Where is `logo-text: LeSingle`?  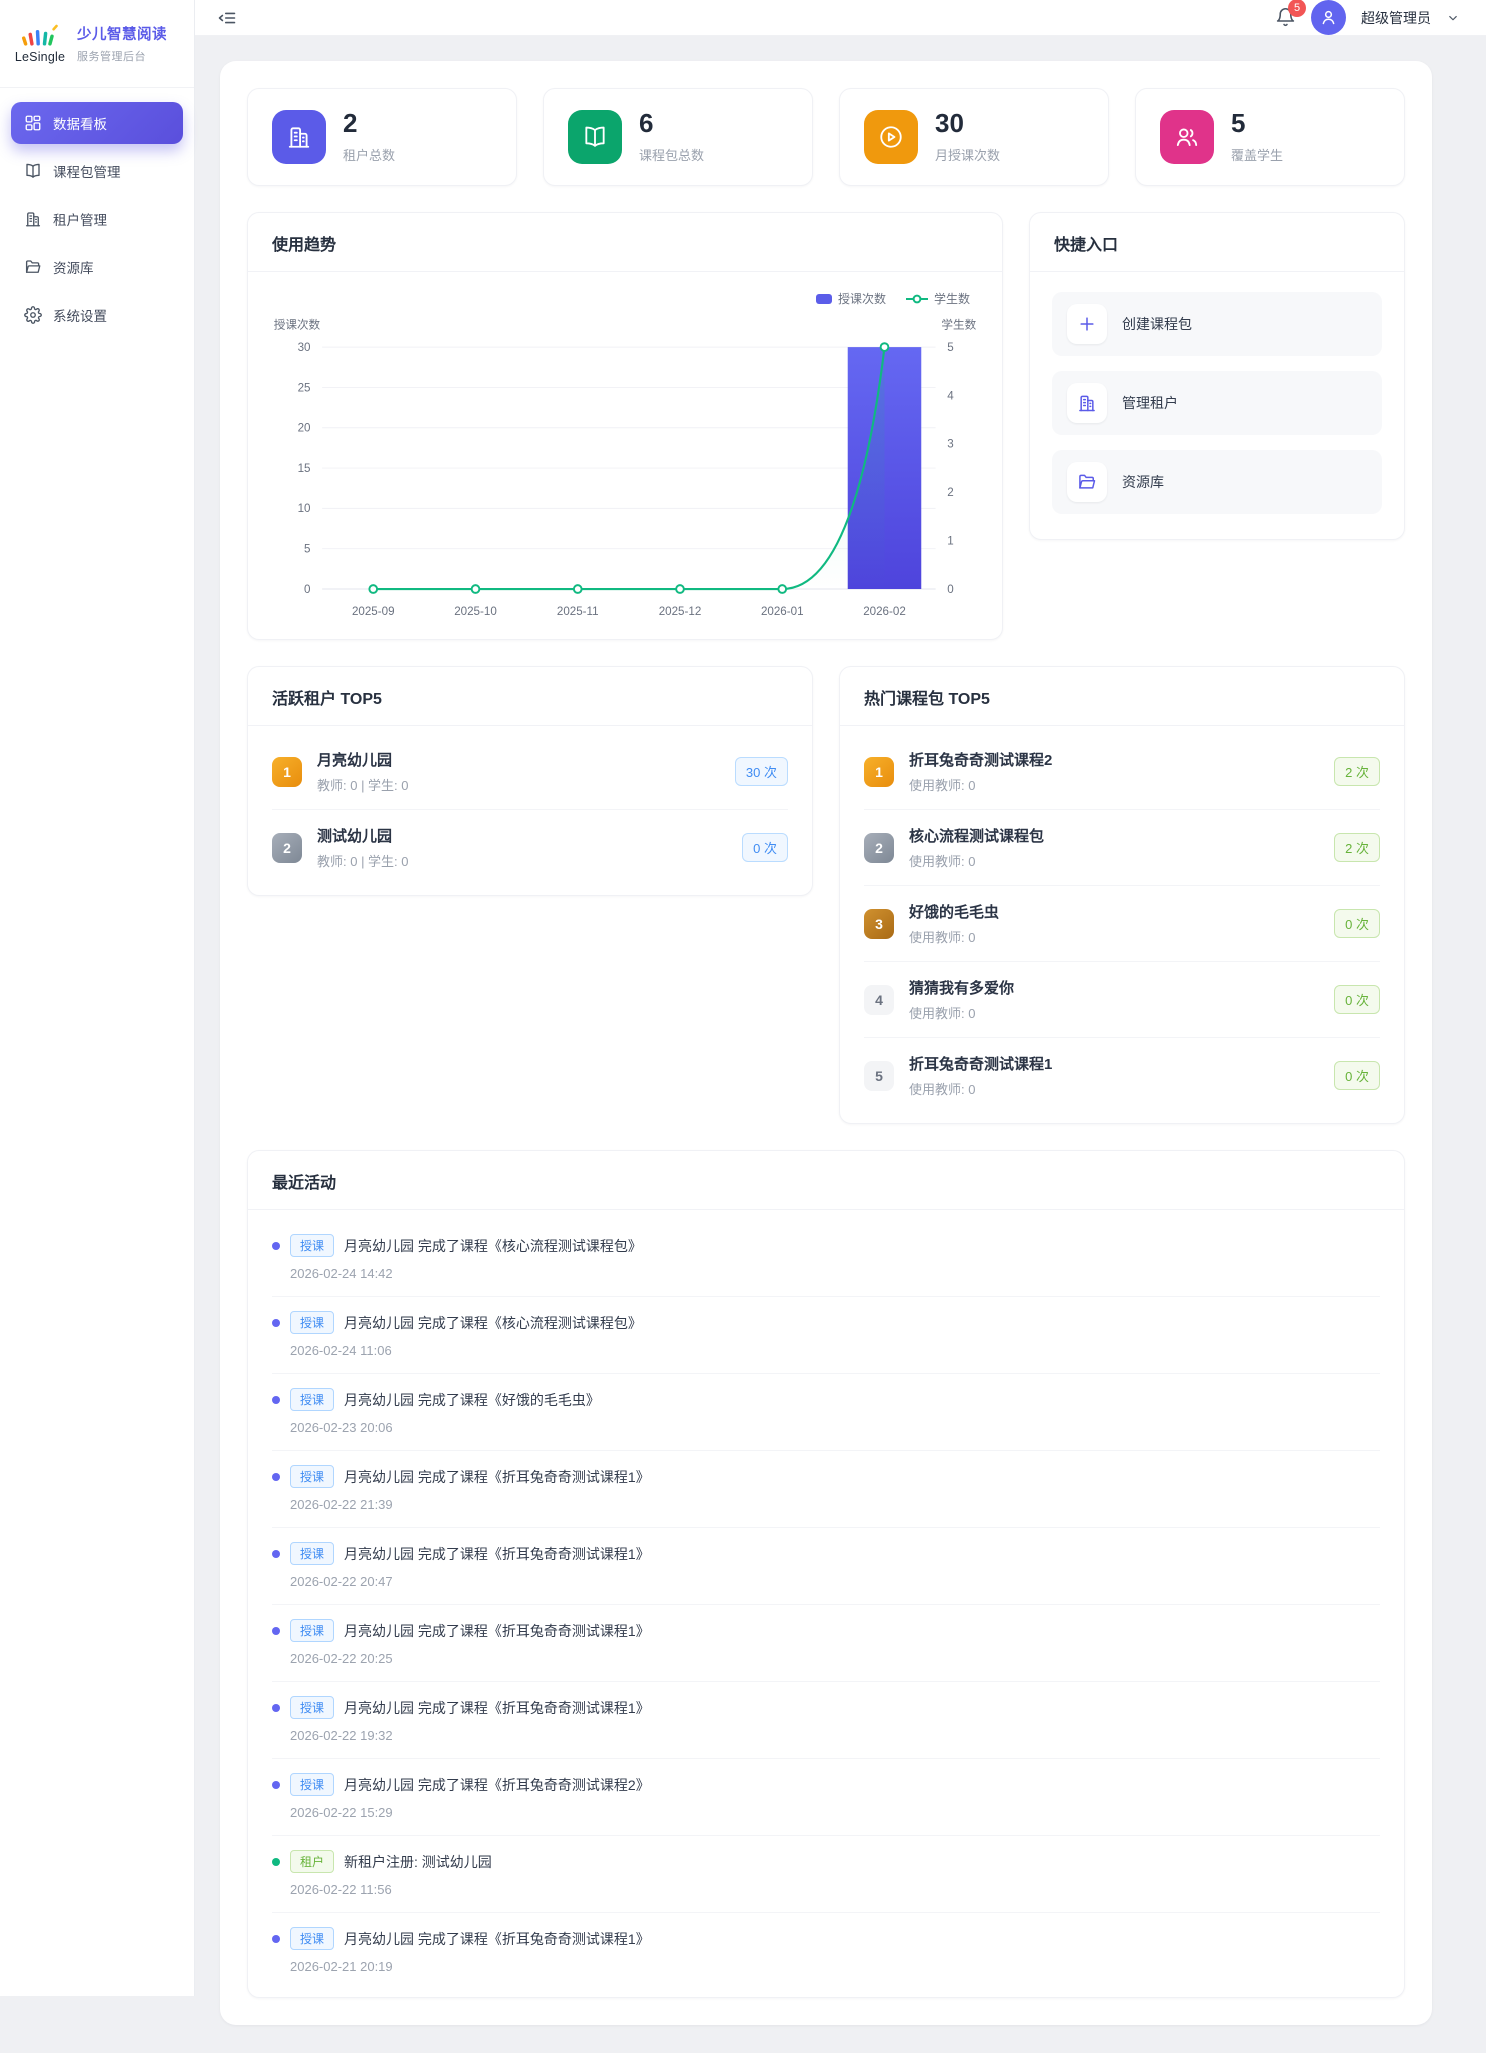 logo-text: LeSingle is located at coordinates (40, 57).